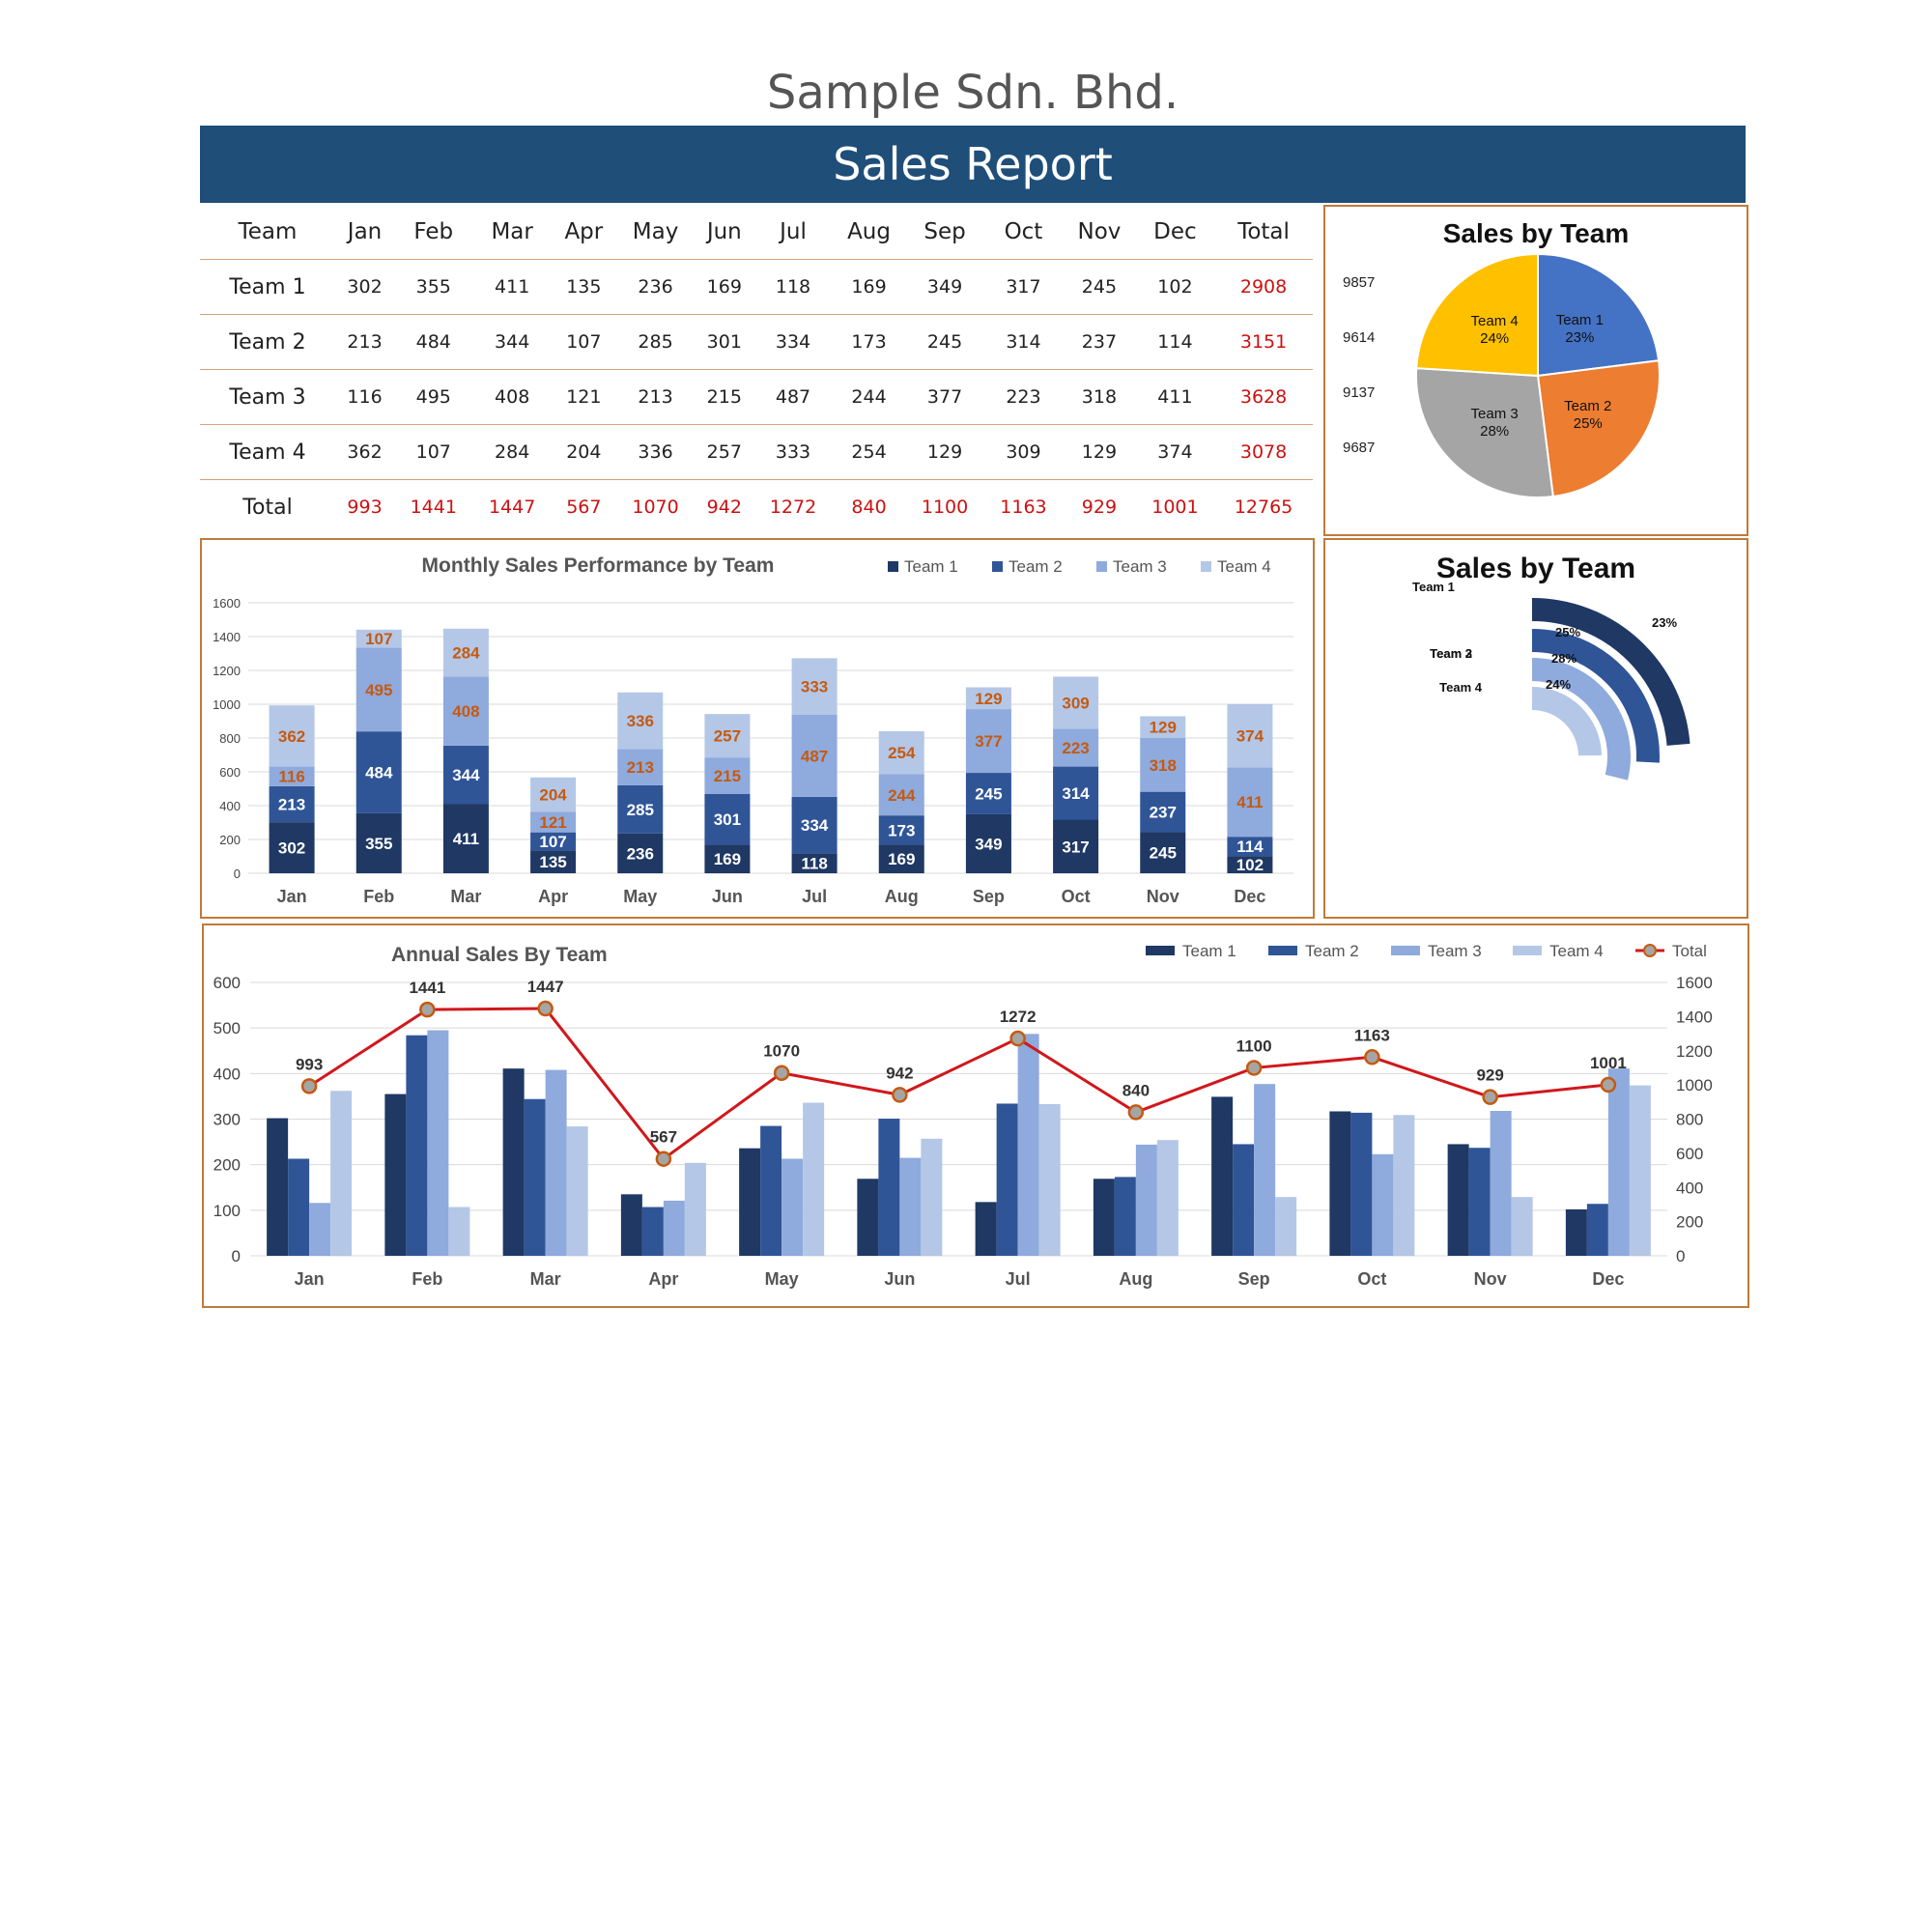  What do you see at coordinates (1175, 287) in the screenshot?
I see `table-cell: 102` at bounding box center [1175, 287].